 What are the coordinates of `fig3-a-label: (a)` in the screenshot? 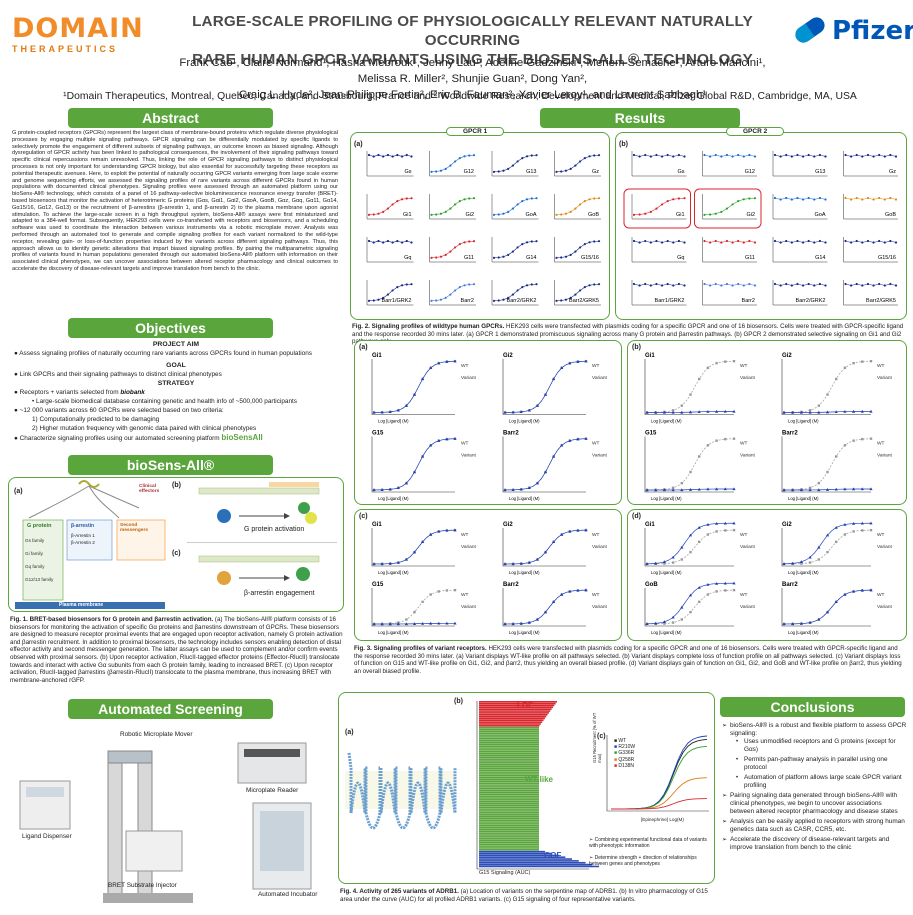 It's located at (363, 347).